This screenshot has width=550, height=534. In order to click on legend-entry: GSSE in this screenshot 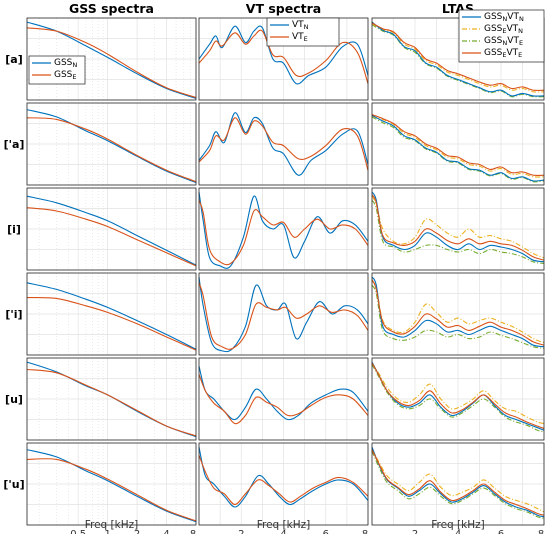, I will do `click(65, 75)`.